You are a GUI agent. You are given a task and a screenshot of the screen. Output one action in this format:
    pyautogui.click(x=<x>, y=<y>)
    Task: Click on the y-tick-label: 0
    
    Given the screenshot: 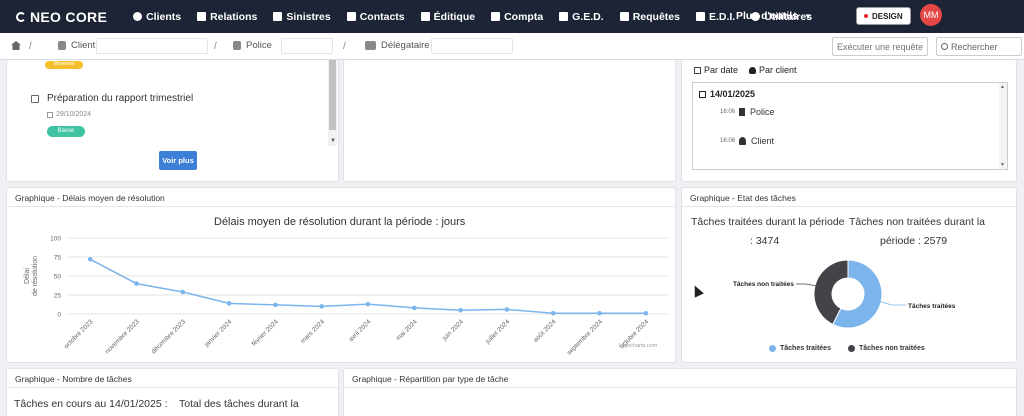 What is the action you would take?
    pyautogui.click(x=59, y=315)
    